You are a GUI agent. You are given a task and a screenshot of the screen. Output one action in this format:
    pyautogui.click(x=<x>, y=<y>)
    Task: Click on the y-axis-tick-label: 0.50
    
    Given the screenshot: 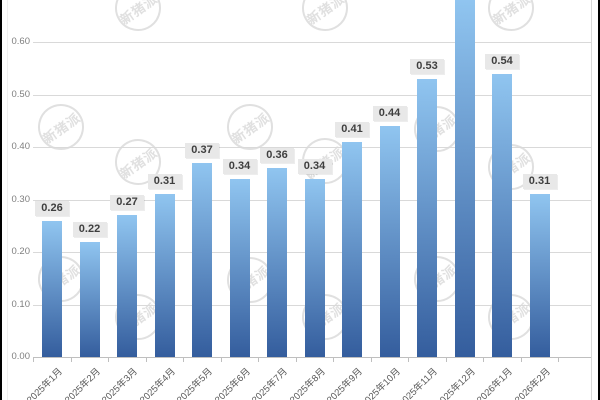 What is the action you would take?
    pyautogui.click(x=21, y=94)
    